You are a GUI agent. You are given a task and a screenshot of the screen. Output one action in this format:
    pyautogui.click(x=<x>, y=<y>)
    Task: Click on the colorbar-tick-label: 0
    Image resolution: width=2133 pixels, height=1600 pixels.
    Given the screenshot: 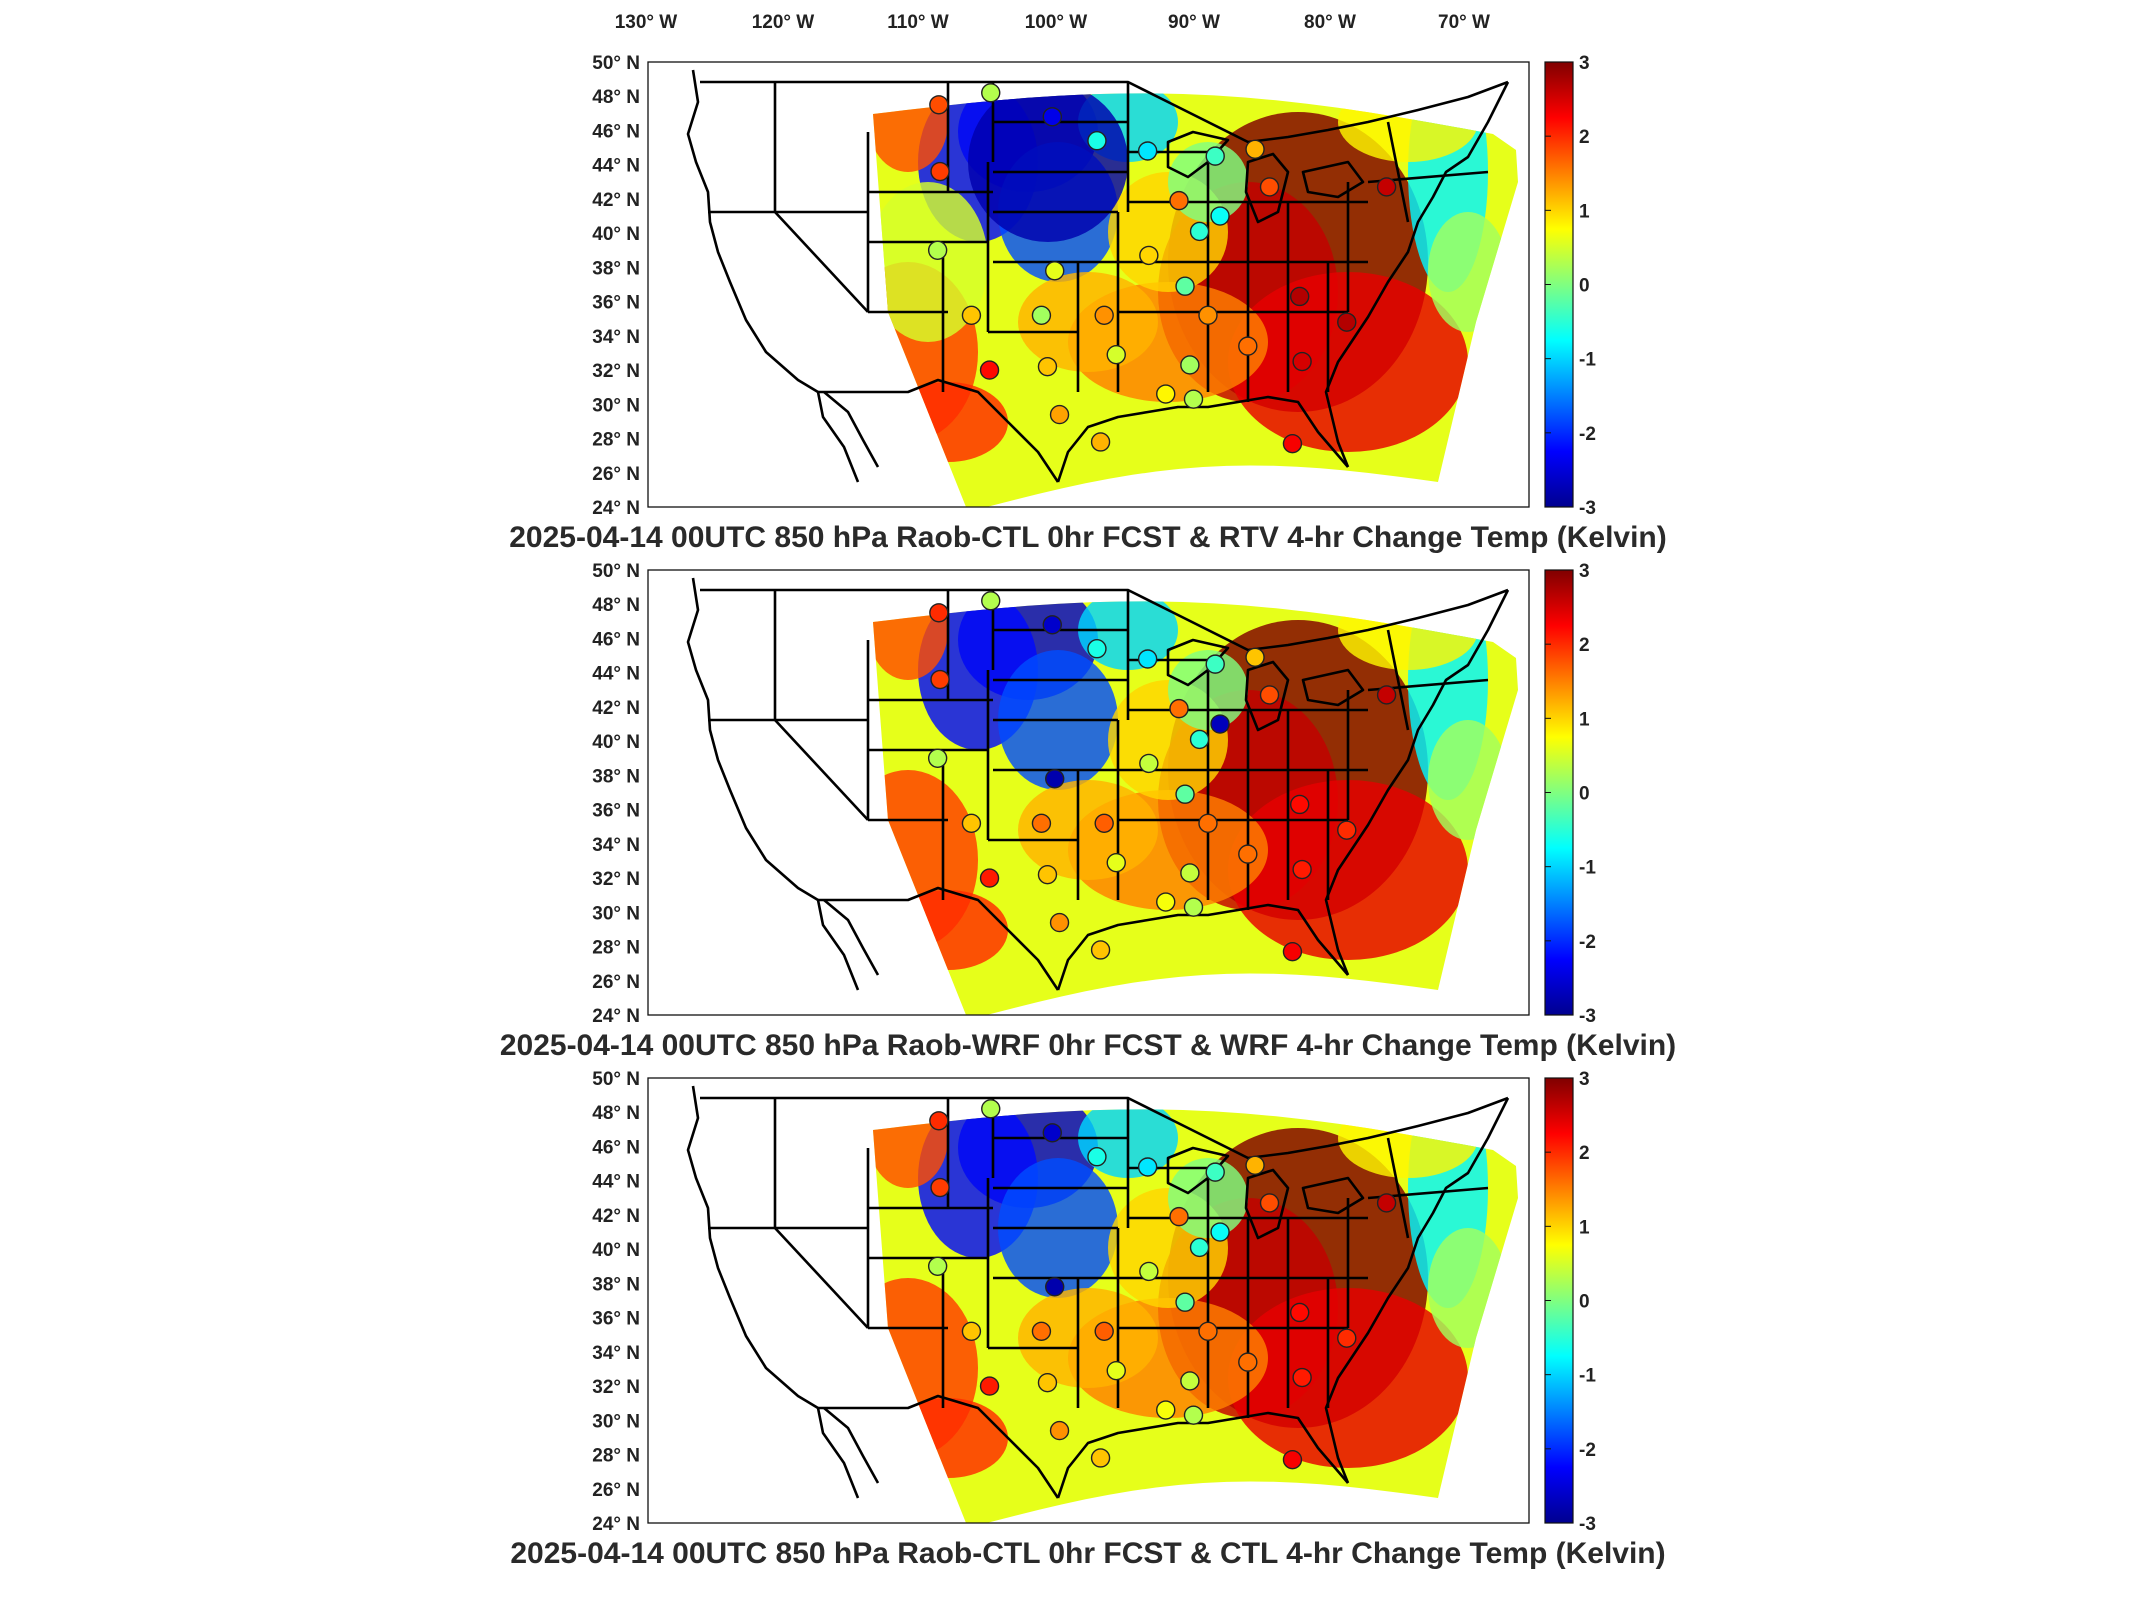 What is the action you would take?
    pyautogui.click(x=1584, y=1302)
    